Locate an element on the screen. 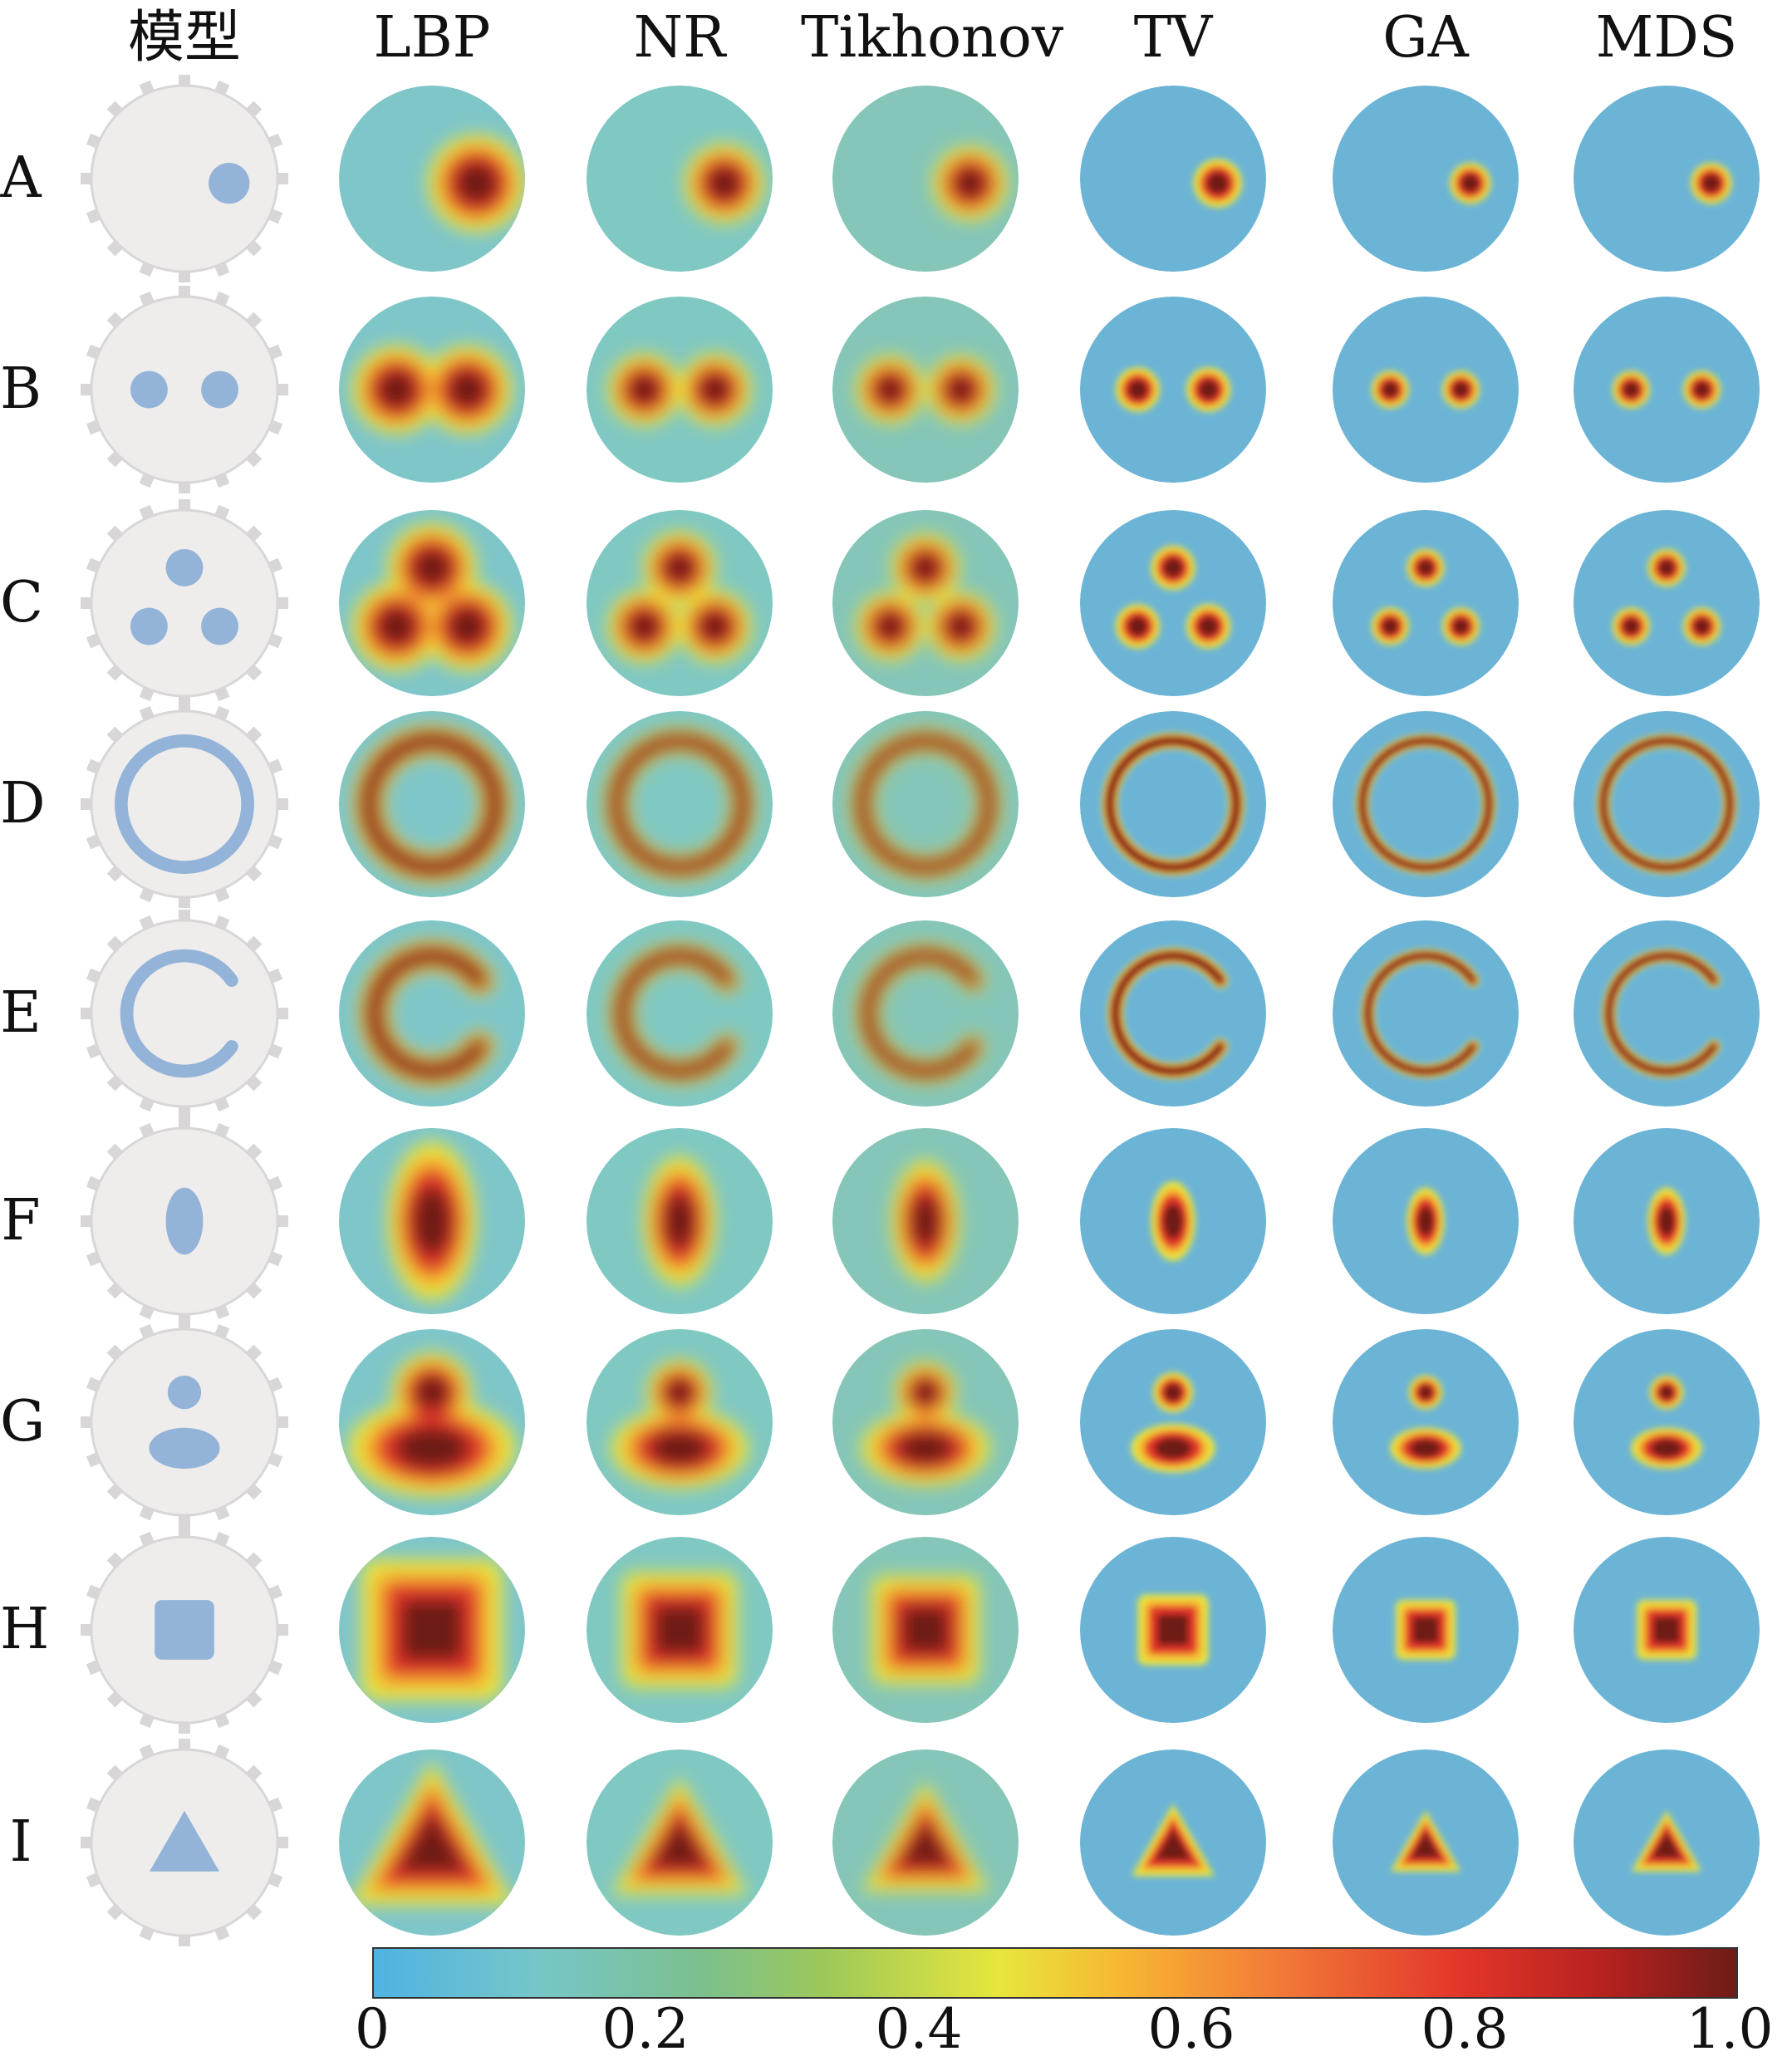 The width and height of the screenshot is (1792, 2061). row-label-b: B is located at coordinates (21, 389).